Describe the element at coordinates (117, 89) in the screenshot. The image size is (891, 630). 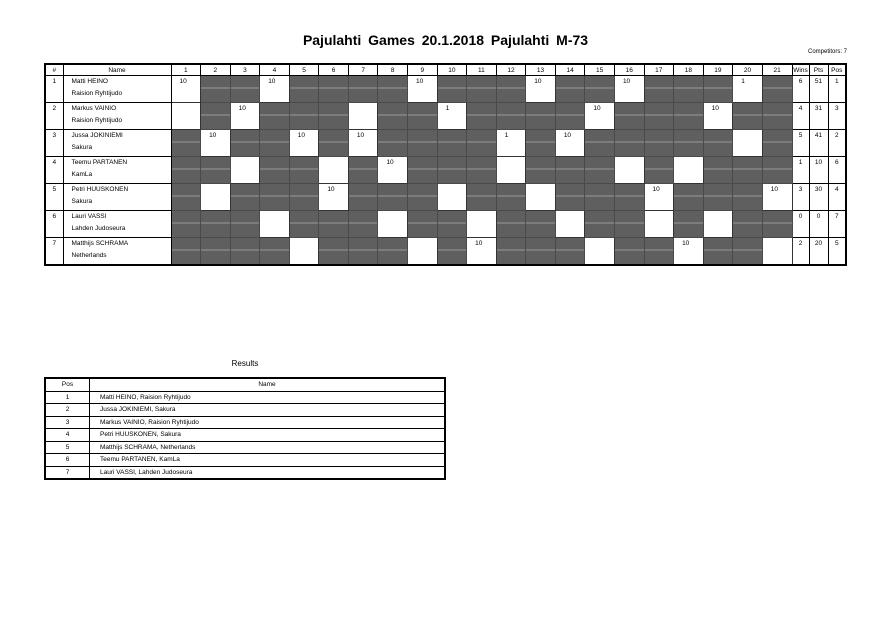
I see `player-cell: Matti HEINO Raision Ryhtijudo` at that location.